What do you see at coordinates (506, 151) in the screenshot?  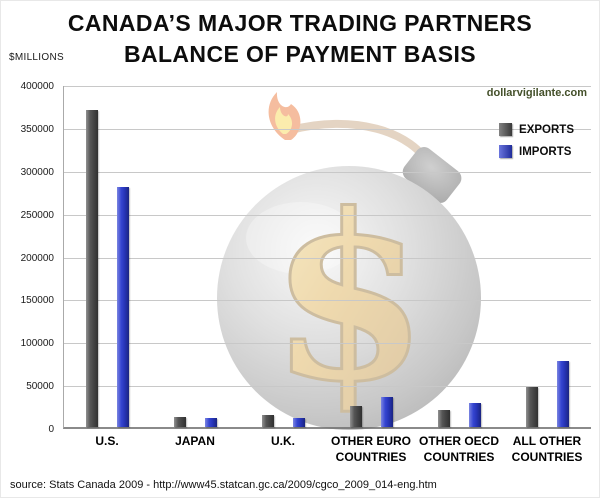 I see `imports-swatch-icon` at bounding box center [506, 151].